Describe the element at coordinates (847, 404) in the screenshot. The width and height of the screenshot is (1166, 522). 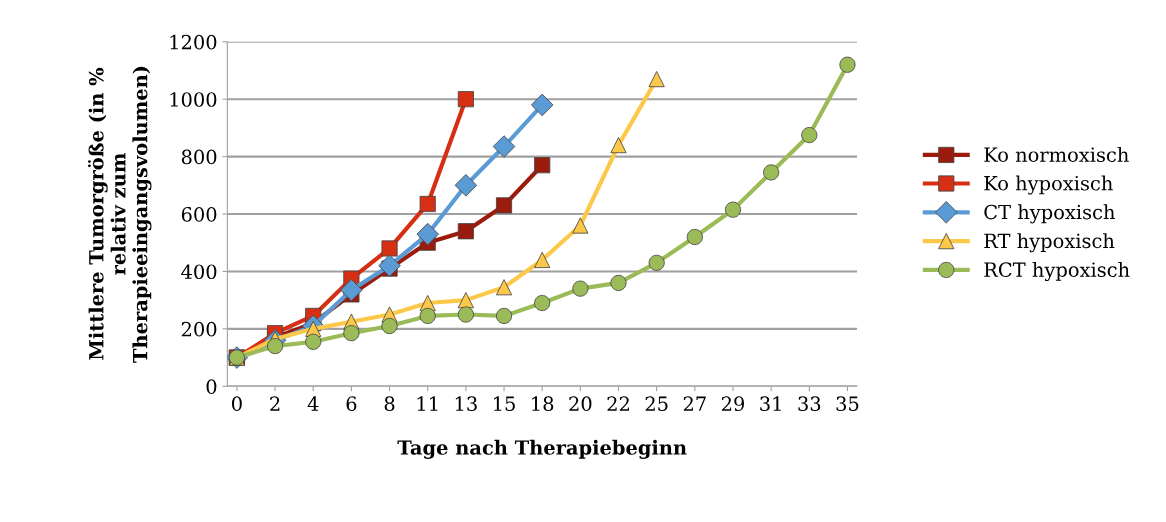
I see `x-tick-label: 35` at that location.